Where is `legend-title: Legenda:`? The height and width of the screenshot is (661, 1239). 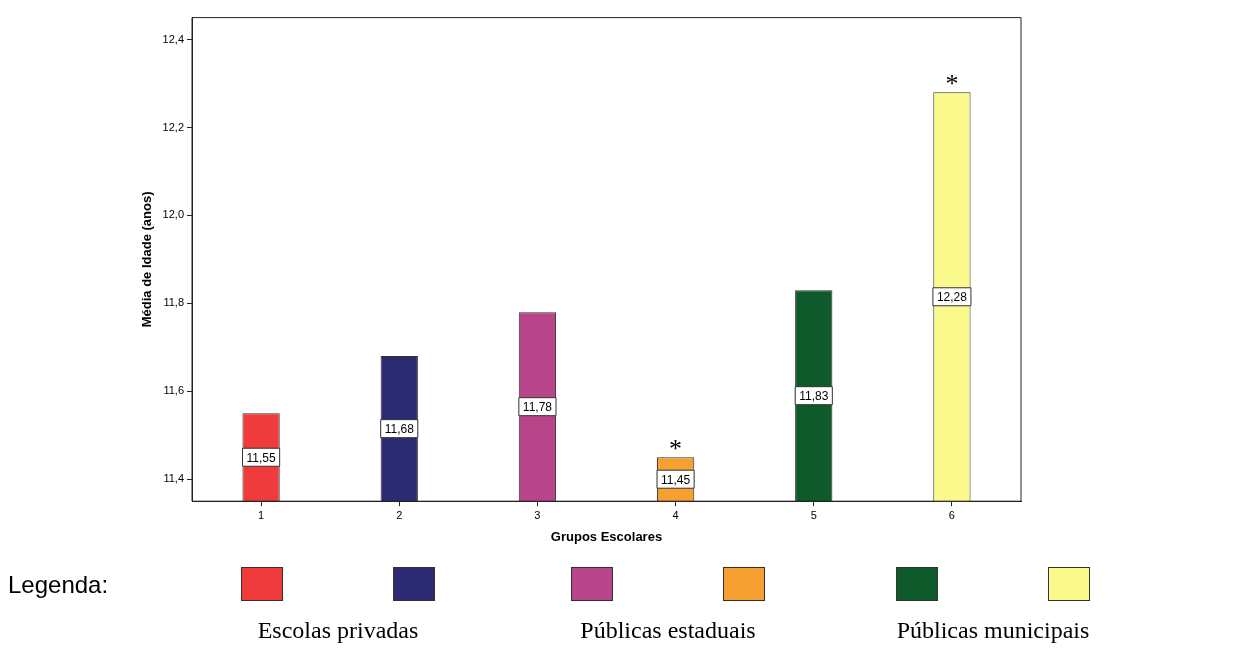 legend-title: Legenda: is located at coordinates (59, 584).